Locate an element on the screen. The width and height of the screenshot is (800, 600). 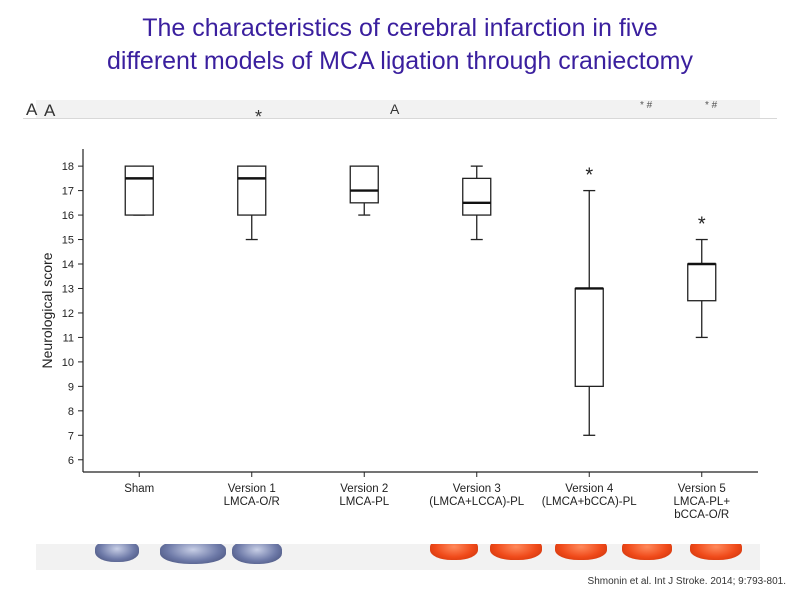
y-tick-label-12: 12 is located at coordinates (68, 314).